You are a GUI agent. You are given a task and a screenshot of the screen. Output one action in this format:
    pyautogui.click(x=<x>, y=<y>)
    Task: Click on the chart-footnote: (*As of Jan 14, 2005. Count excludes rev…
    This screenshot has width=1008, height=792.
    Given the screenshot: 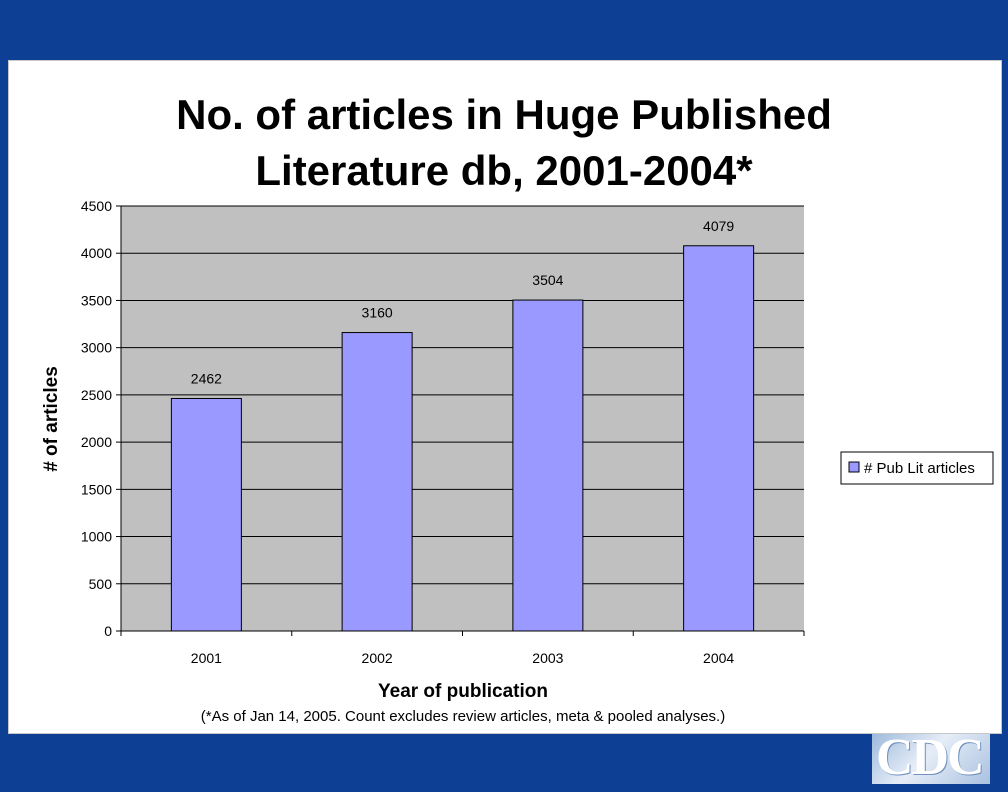 What is the action you would take?
    pyautogui.click(x=463, y=716)
    